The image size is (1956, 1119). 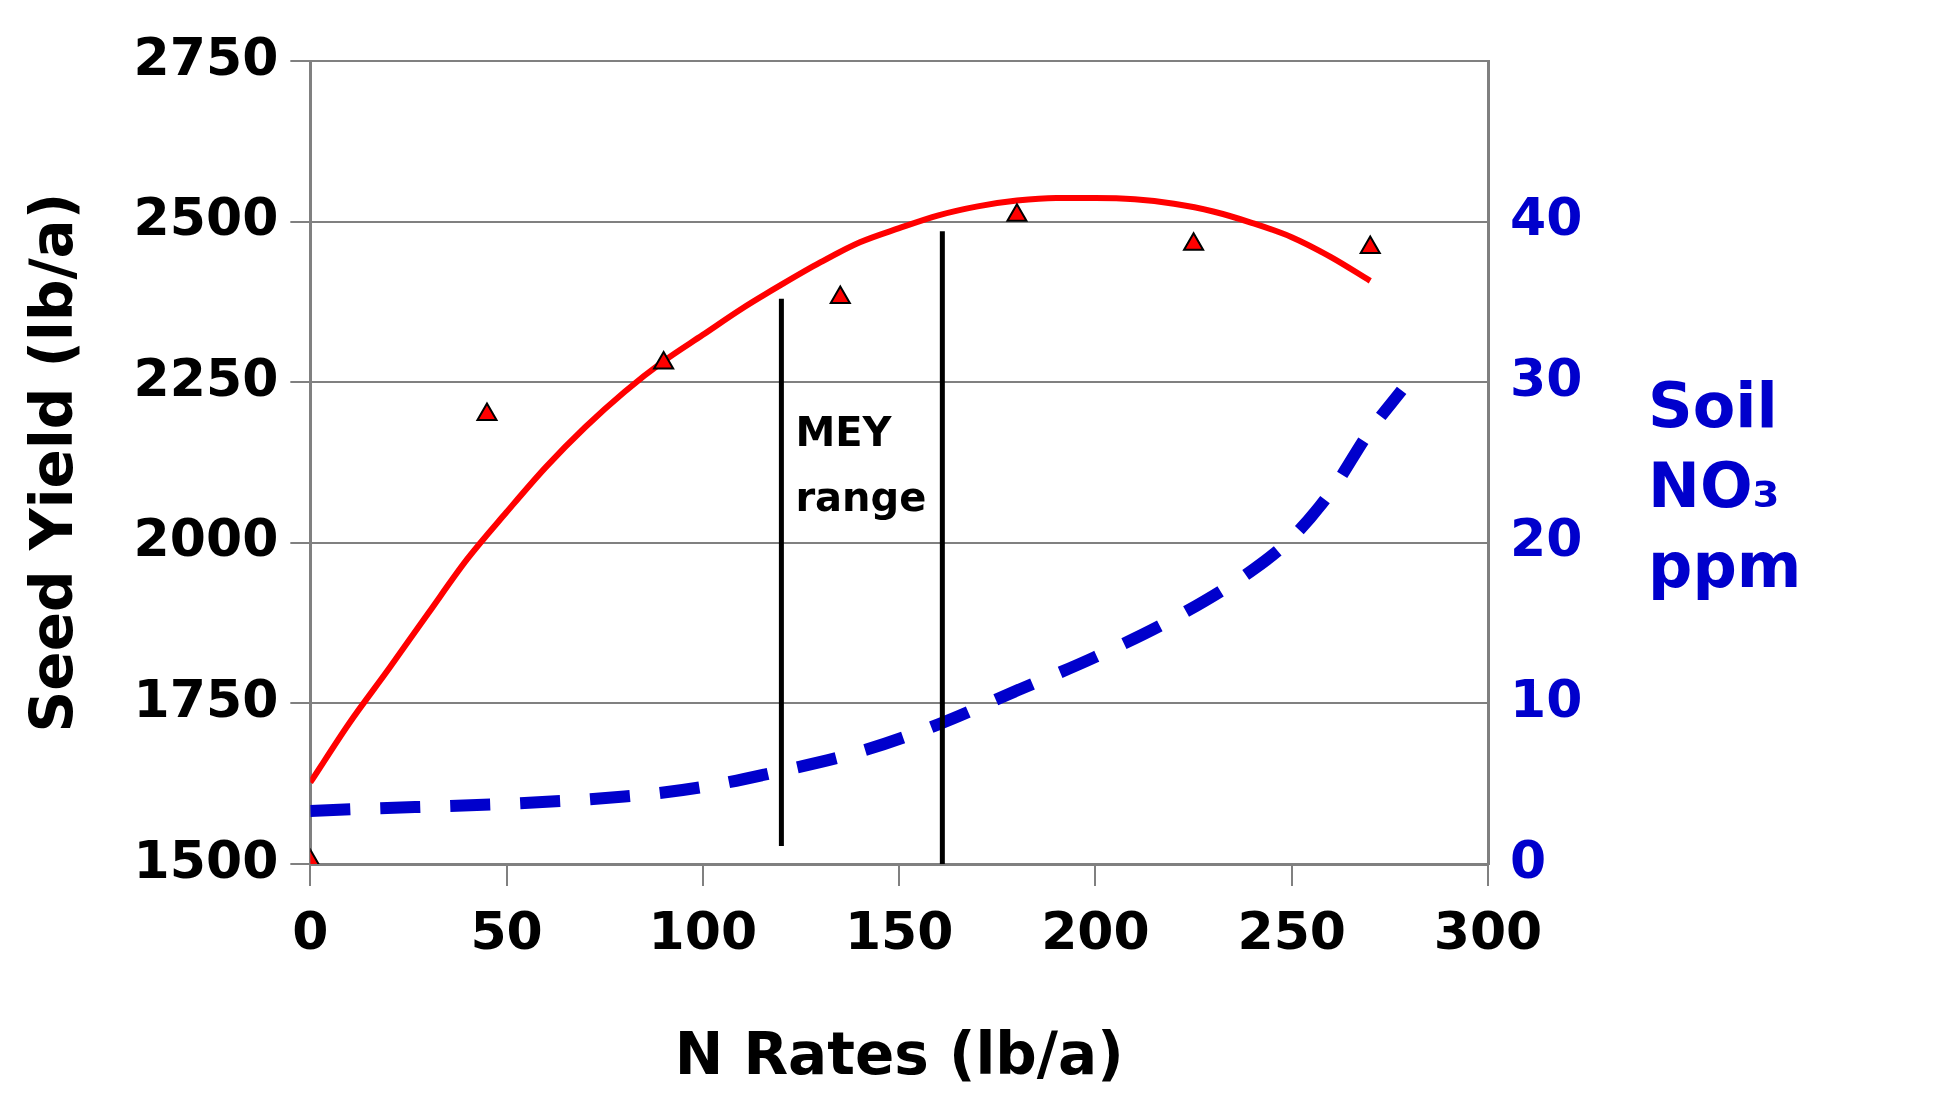 I want to click on y-tick-label: 2250, so click(x=206, y=377).